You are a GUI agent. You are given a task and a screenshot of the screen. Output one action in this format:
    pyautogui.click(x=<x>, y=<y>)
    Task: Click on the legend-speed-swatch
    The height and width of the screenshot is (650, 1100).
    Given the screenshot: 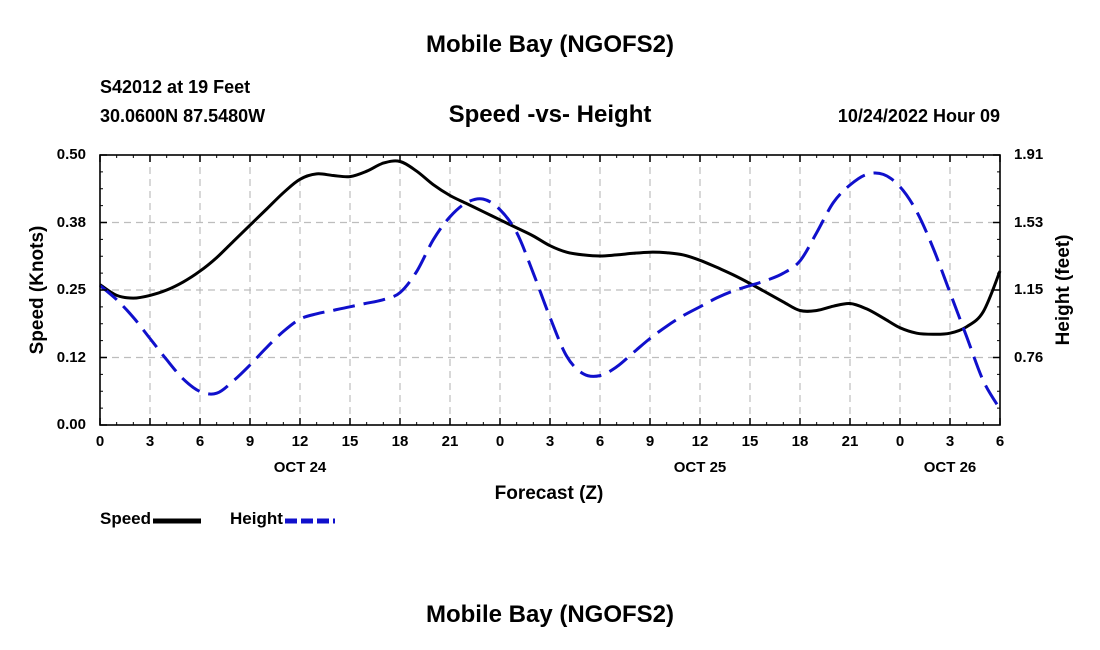 What is the action you would take?
    pyautogui.click(x=177, y=521)
    